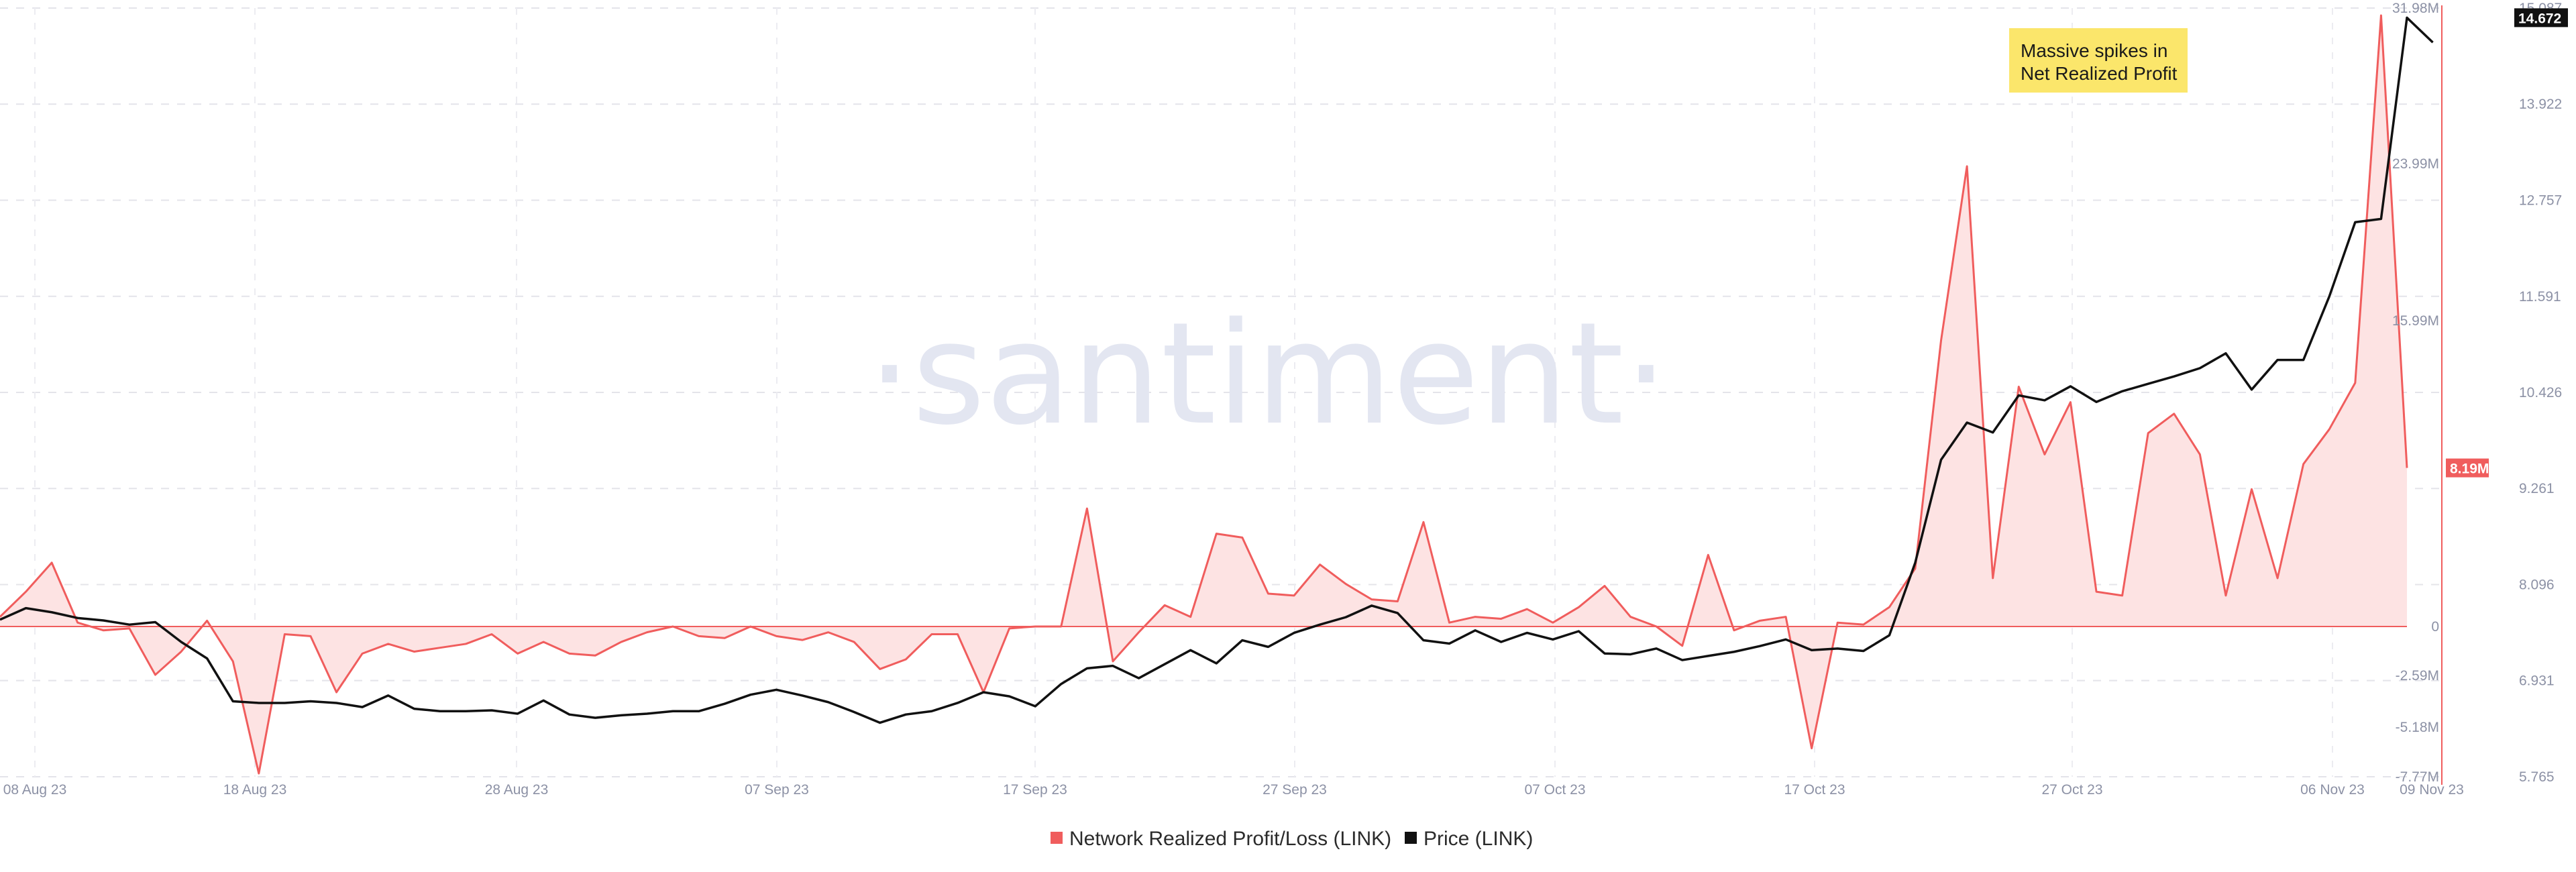  What do you see at coordinates (2537, 489) in the screenshot?
I see `price-axis-tick: 9.261` at bounding box center [2537, 489].